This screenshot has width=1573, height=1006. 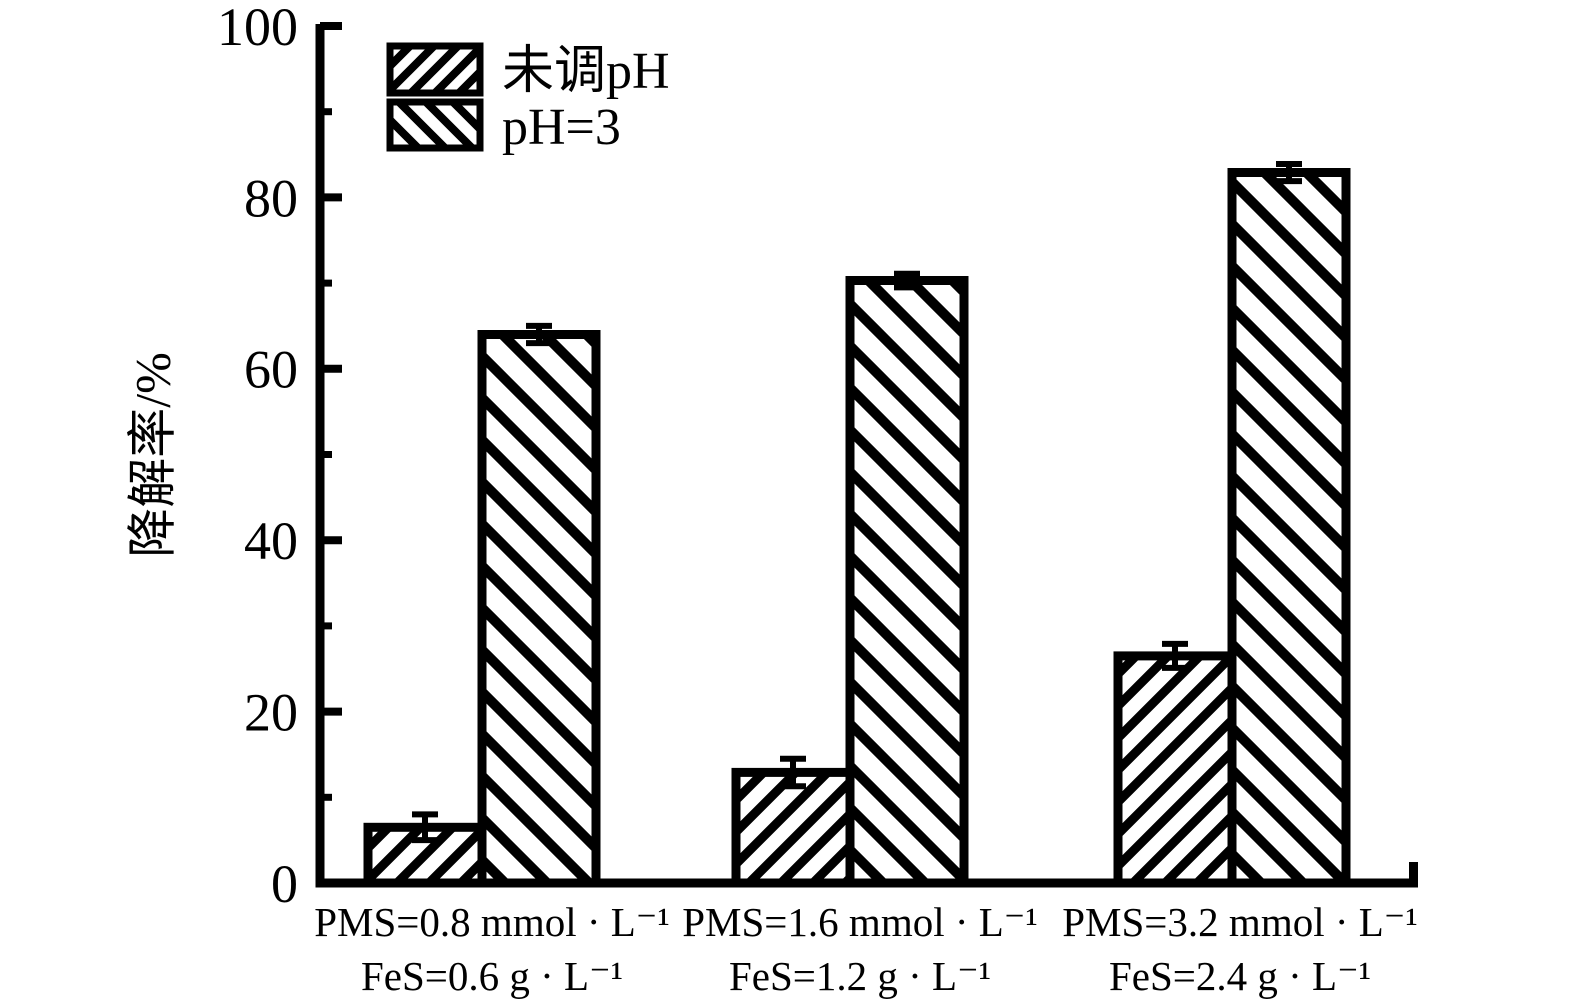 I want to click on y-tick-label-60: 60, so click(x=271, y=370).